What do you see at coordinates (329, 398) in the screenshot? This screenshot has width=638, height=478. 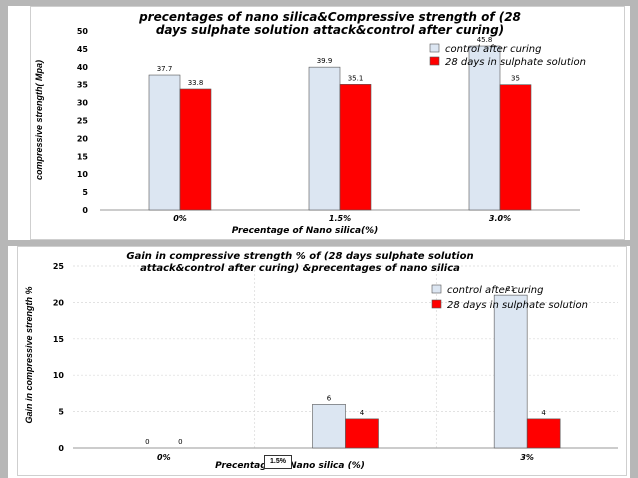 I see `data-label: 6` at bounding box center [329, 398].